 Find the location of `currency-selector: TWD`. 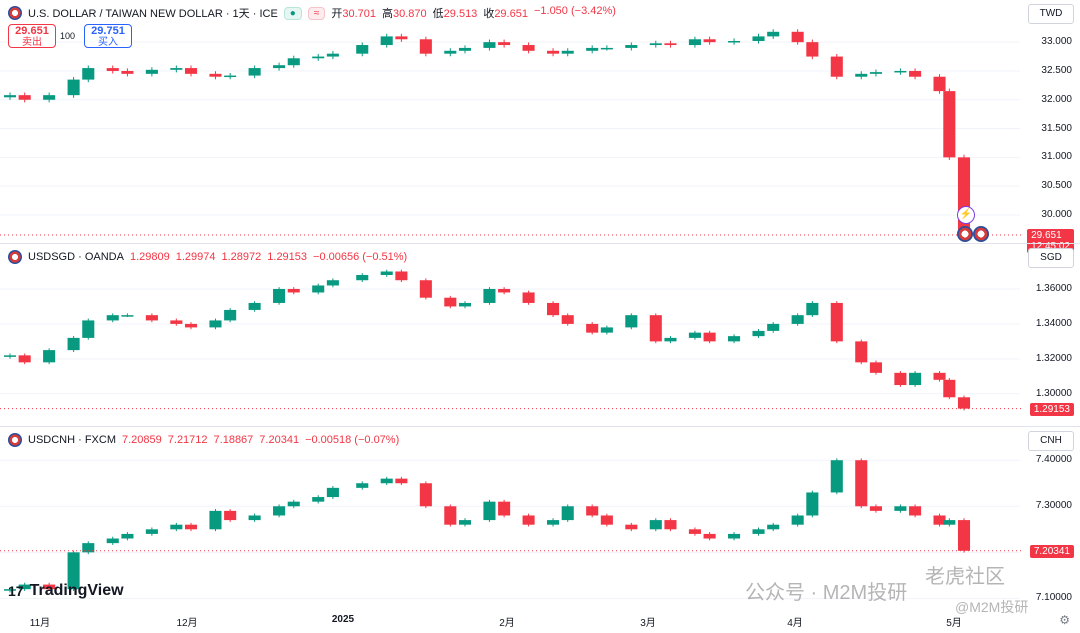

currency-selector: TWD is located at coordinates (1051, 14).